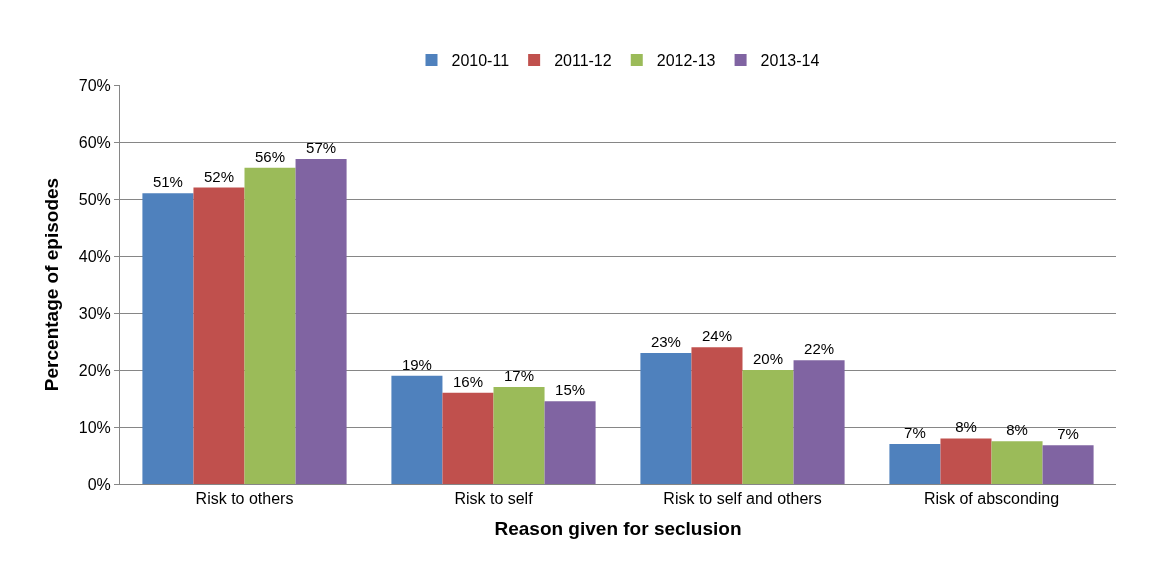  What do you see at coordinates (570, 390) in the screenshot?
I see `data-label: 15%` at bounding box center [570, 390].